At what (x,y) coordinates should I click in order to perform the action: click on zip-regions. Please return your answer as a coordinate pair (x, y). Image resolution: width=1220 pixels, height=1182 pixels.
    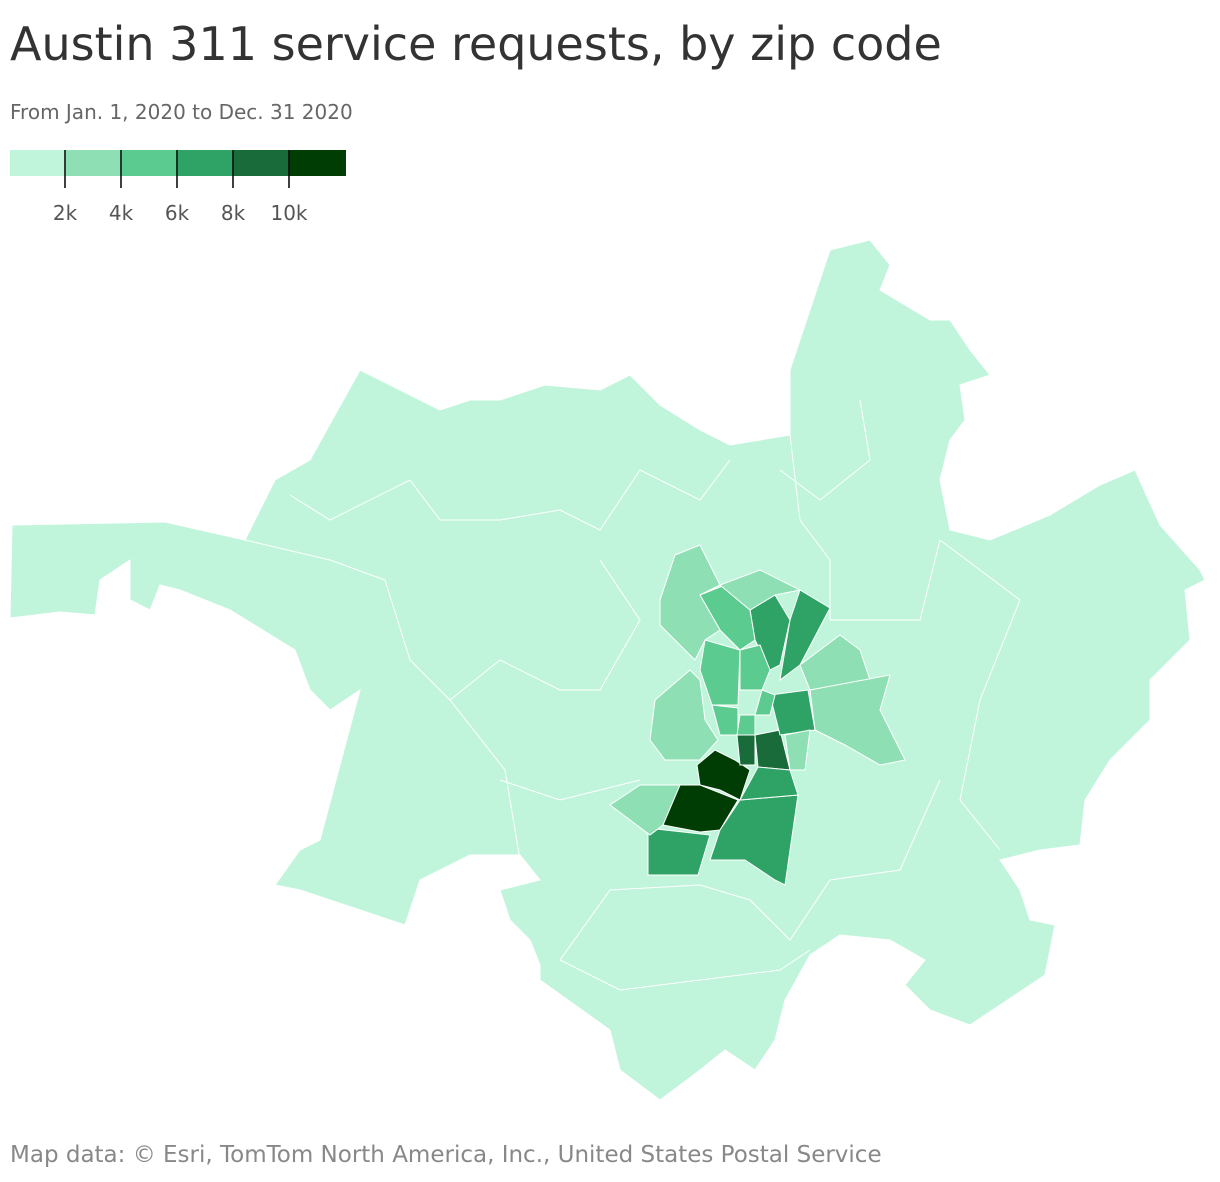
    Looking at the image, I should click on (757, 715).